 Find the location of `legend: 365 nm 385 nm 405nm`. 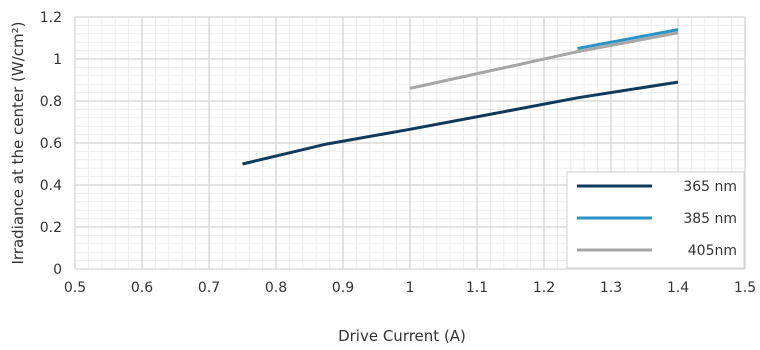

legend: 365 nm 385 nm 405nm is located at coordinates (655, 220).